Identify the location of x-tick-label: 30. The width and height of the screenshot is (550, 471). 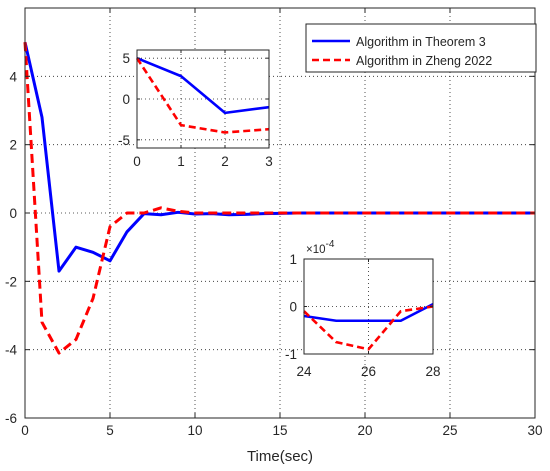
(534, 430).